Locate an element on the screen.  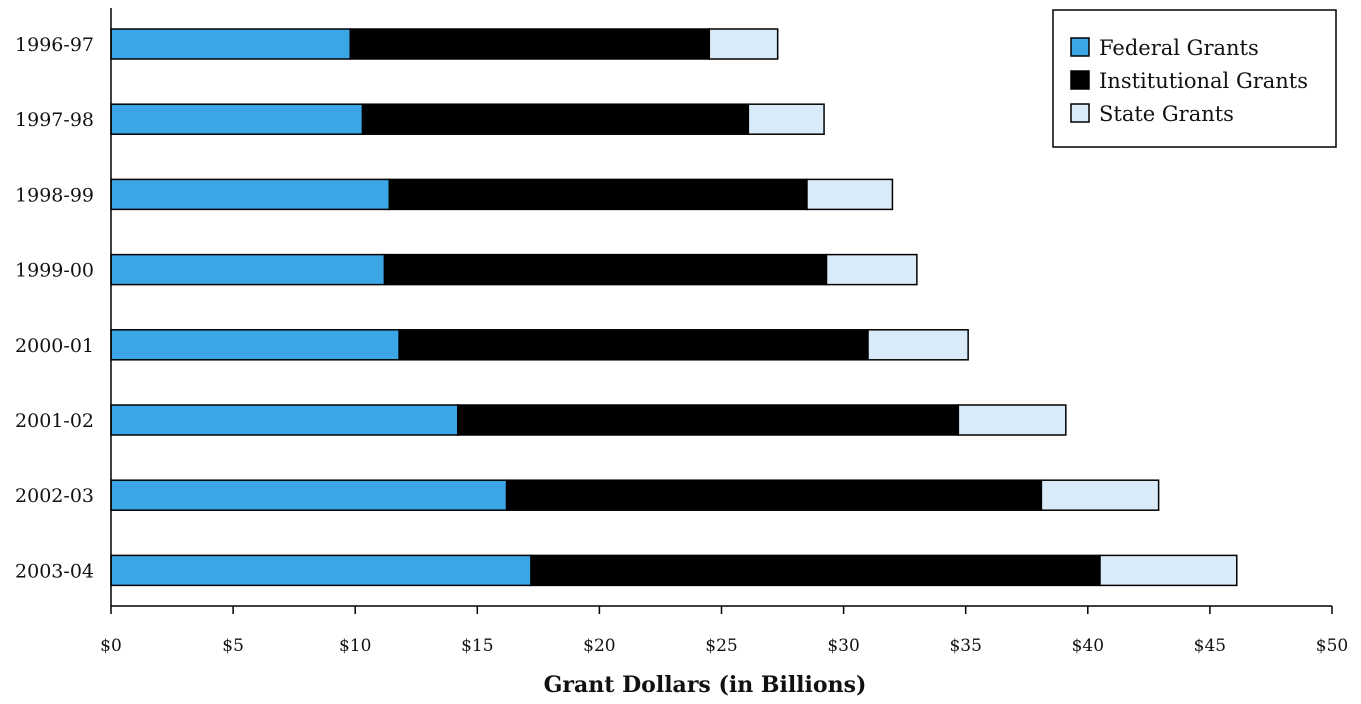
legend-swatch-federal is located at coordinates (1080, 47).